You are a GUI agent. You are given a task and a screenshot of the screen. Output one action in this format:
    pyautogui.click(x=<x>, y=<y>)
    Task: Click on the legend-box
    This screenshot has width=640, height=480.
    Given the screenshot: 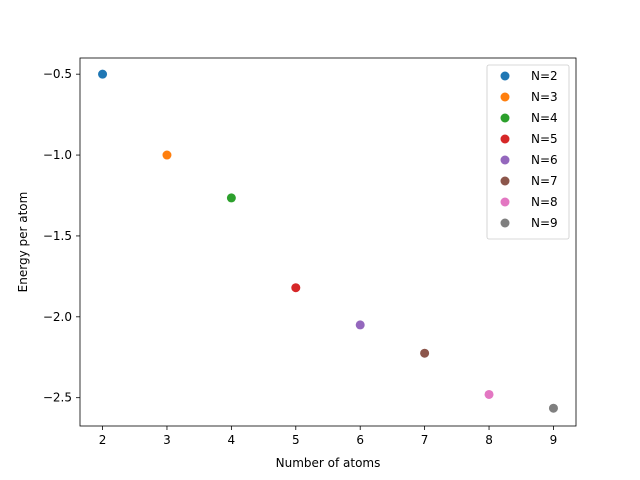 What is the action you would take?
    pyautogui.click(x=528, y=152)
    